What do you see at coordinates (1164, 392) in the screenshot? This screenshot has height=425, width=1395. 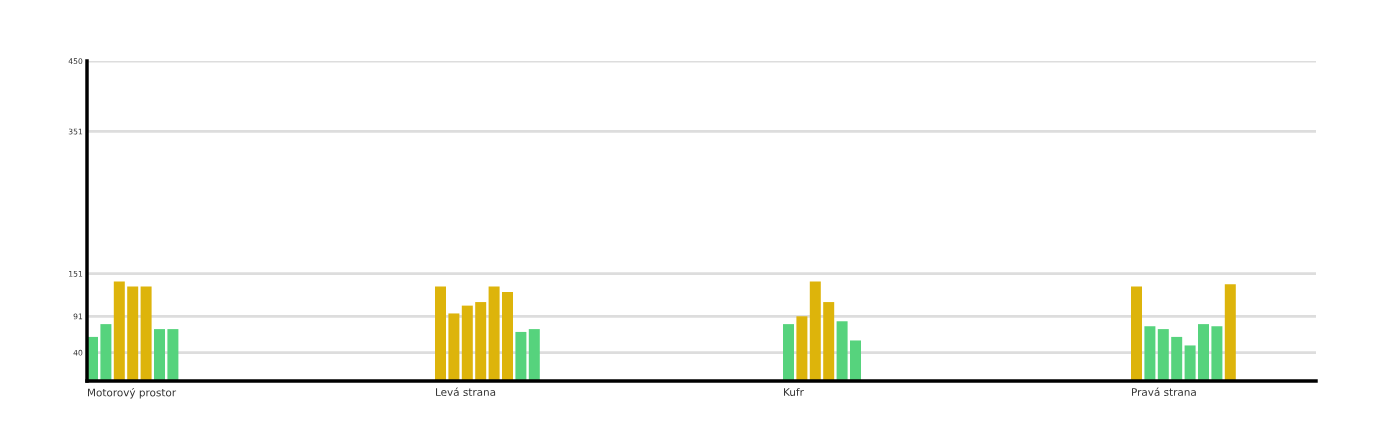 I see `x-tick-label: Pravá strana` at bounding box center [1164, 392].